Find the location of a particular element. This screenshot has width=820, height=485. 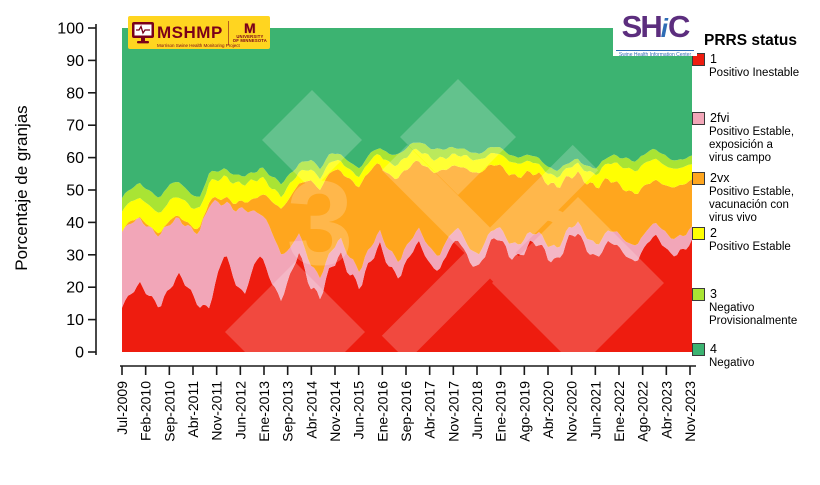

x-tick-label: Nov-2017 is located at coordinates (453, 411).